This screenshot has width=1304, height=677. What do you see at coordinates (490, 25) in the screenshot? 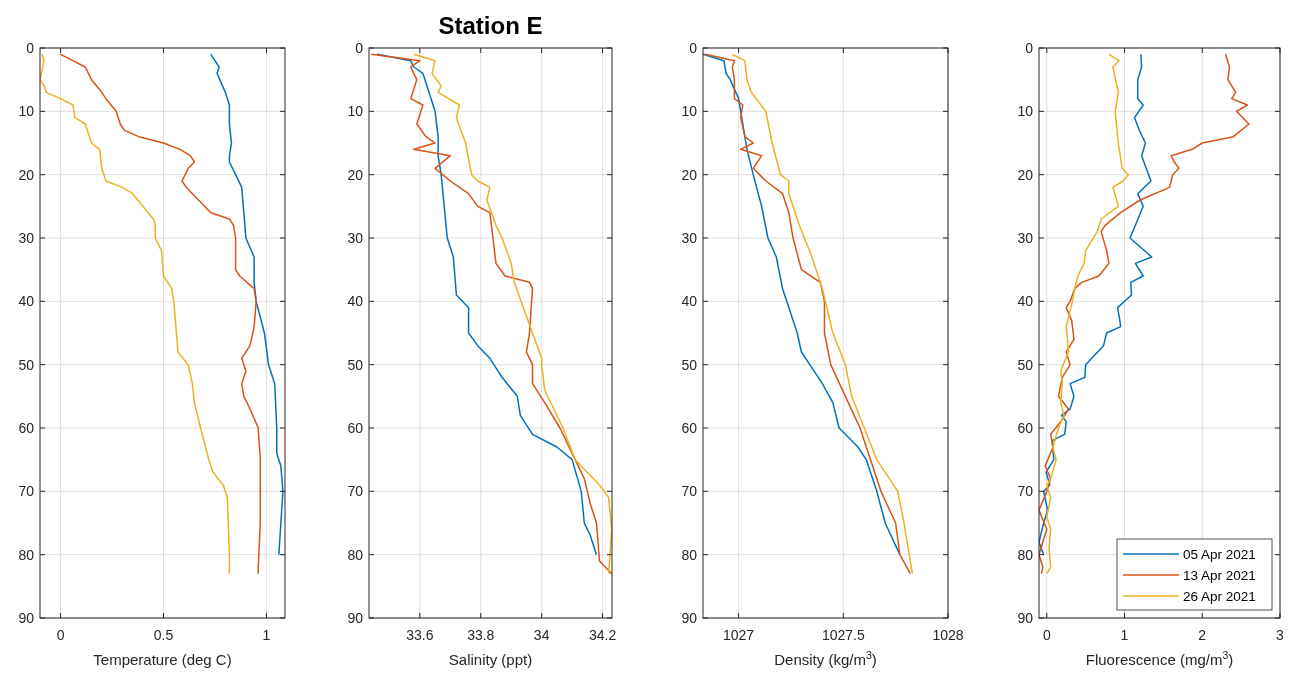
I see `chart-title: Station E` at bounding box center [490, 25].